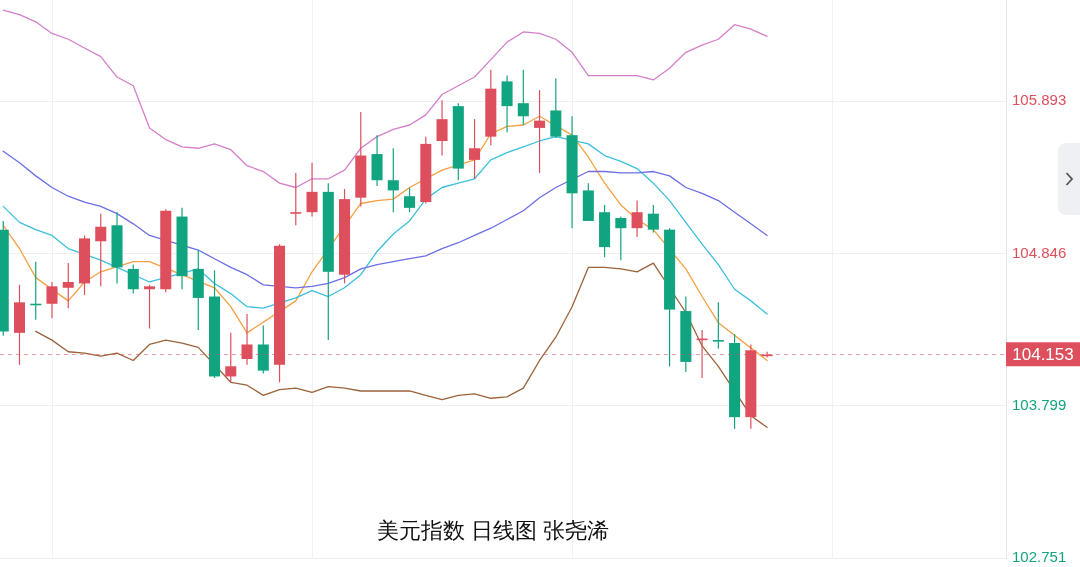 Image resolution: width=1080 pixels, height=567 pixels. I want to click on ref-line-label: 104.153, so click(1043, 354).